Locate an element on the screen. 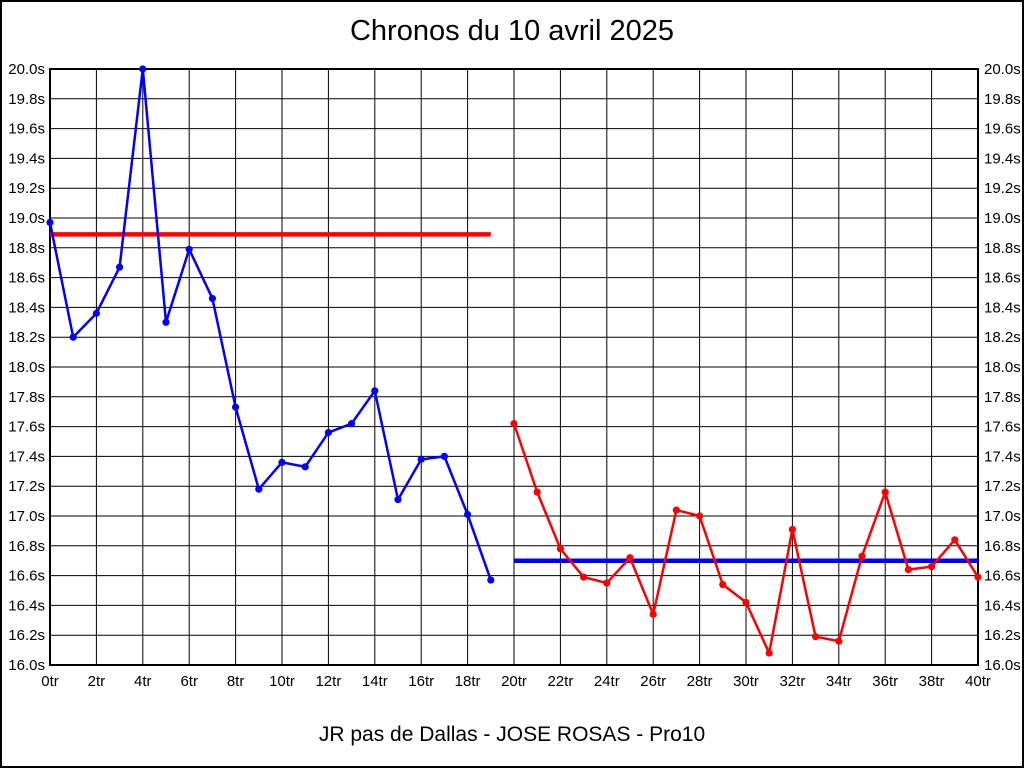 This screenshot has width=1024, height=768. x-axis-tick-label: 36tr is located at coordinates (885, 681).